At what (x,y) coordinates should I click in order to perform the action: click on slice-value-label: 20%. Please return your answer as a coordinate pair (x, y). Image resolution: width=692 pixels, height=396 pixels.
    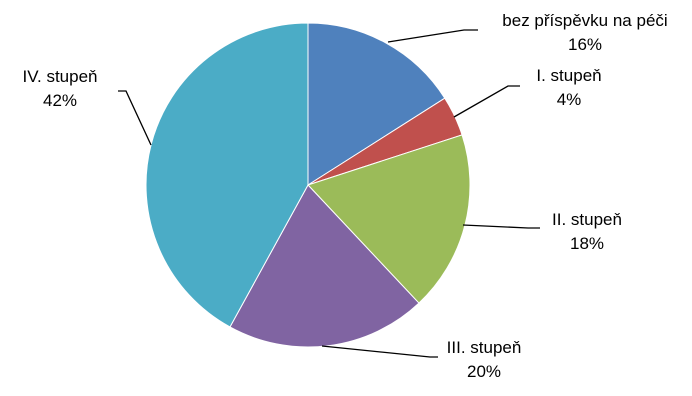
    Looking at the image, I should click on (484, 371).